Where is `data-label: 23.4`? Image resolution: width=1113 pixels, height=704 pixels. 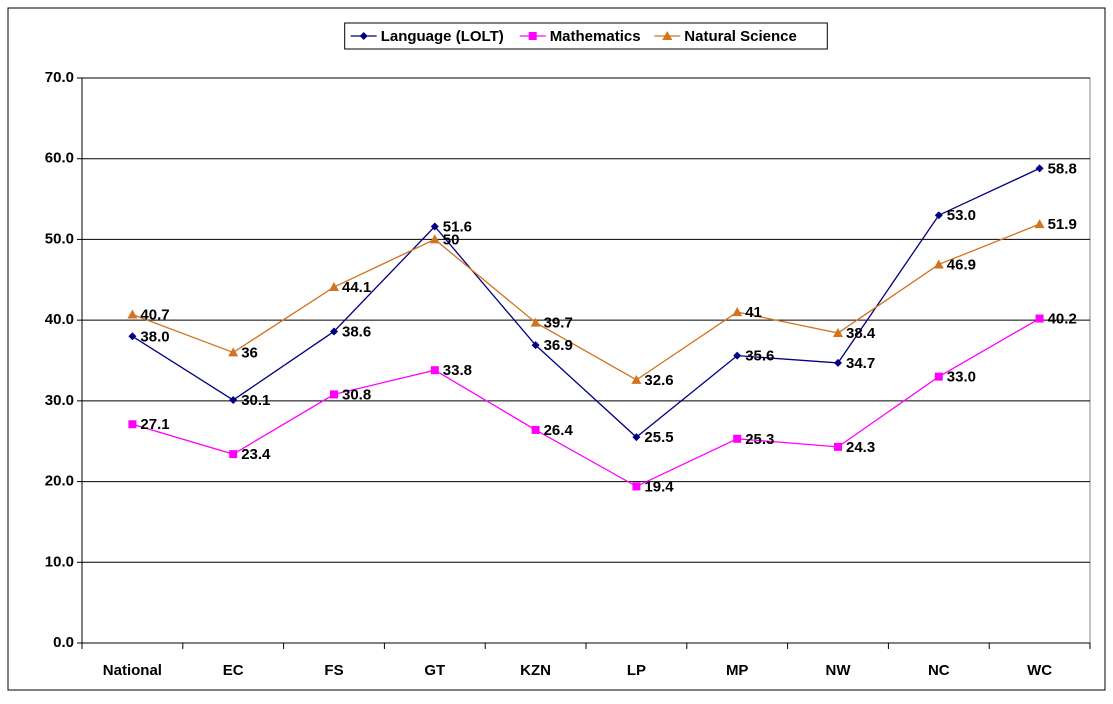 data-label: 23.4 is located at coordinates (256, 454).